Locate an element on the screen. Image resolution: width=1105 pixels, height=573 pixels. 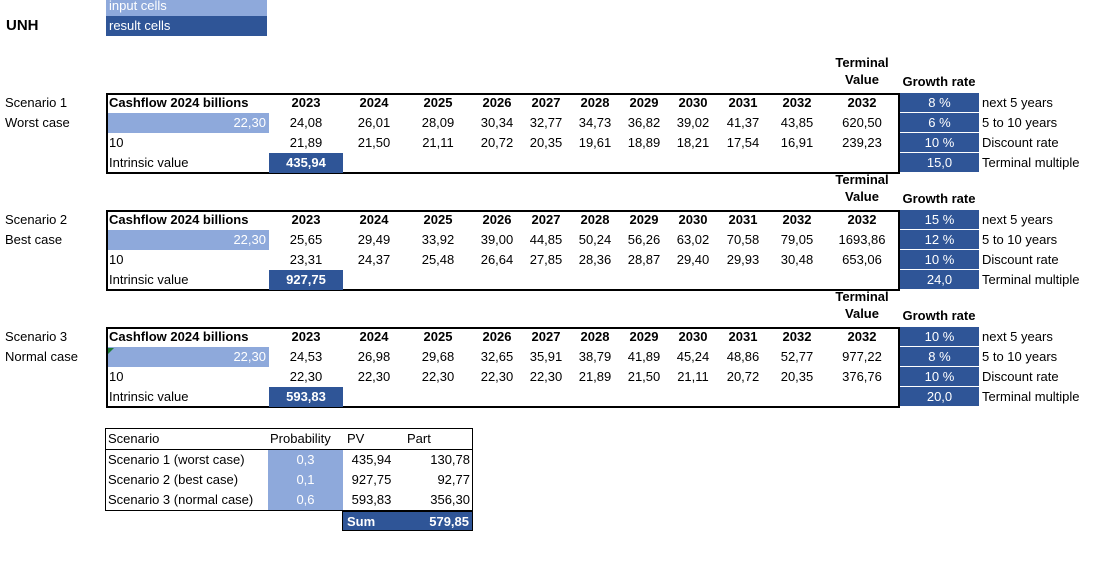
cashflow-value: 29,68 is located at coordinates (438, 356).